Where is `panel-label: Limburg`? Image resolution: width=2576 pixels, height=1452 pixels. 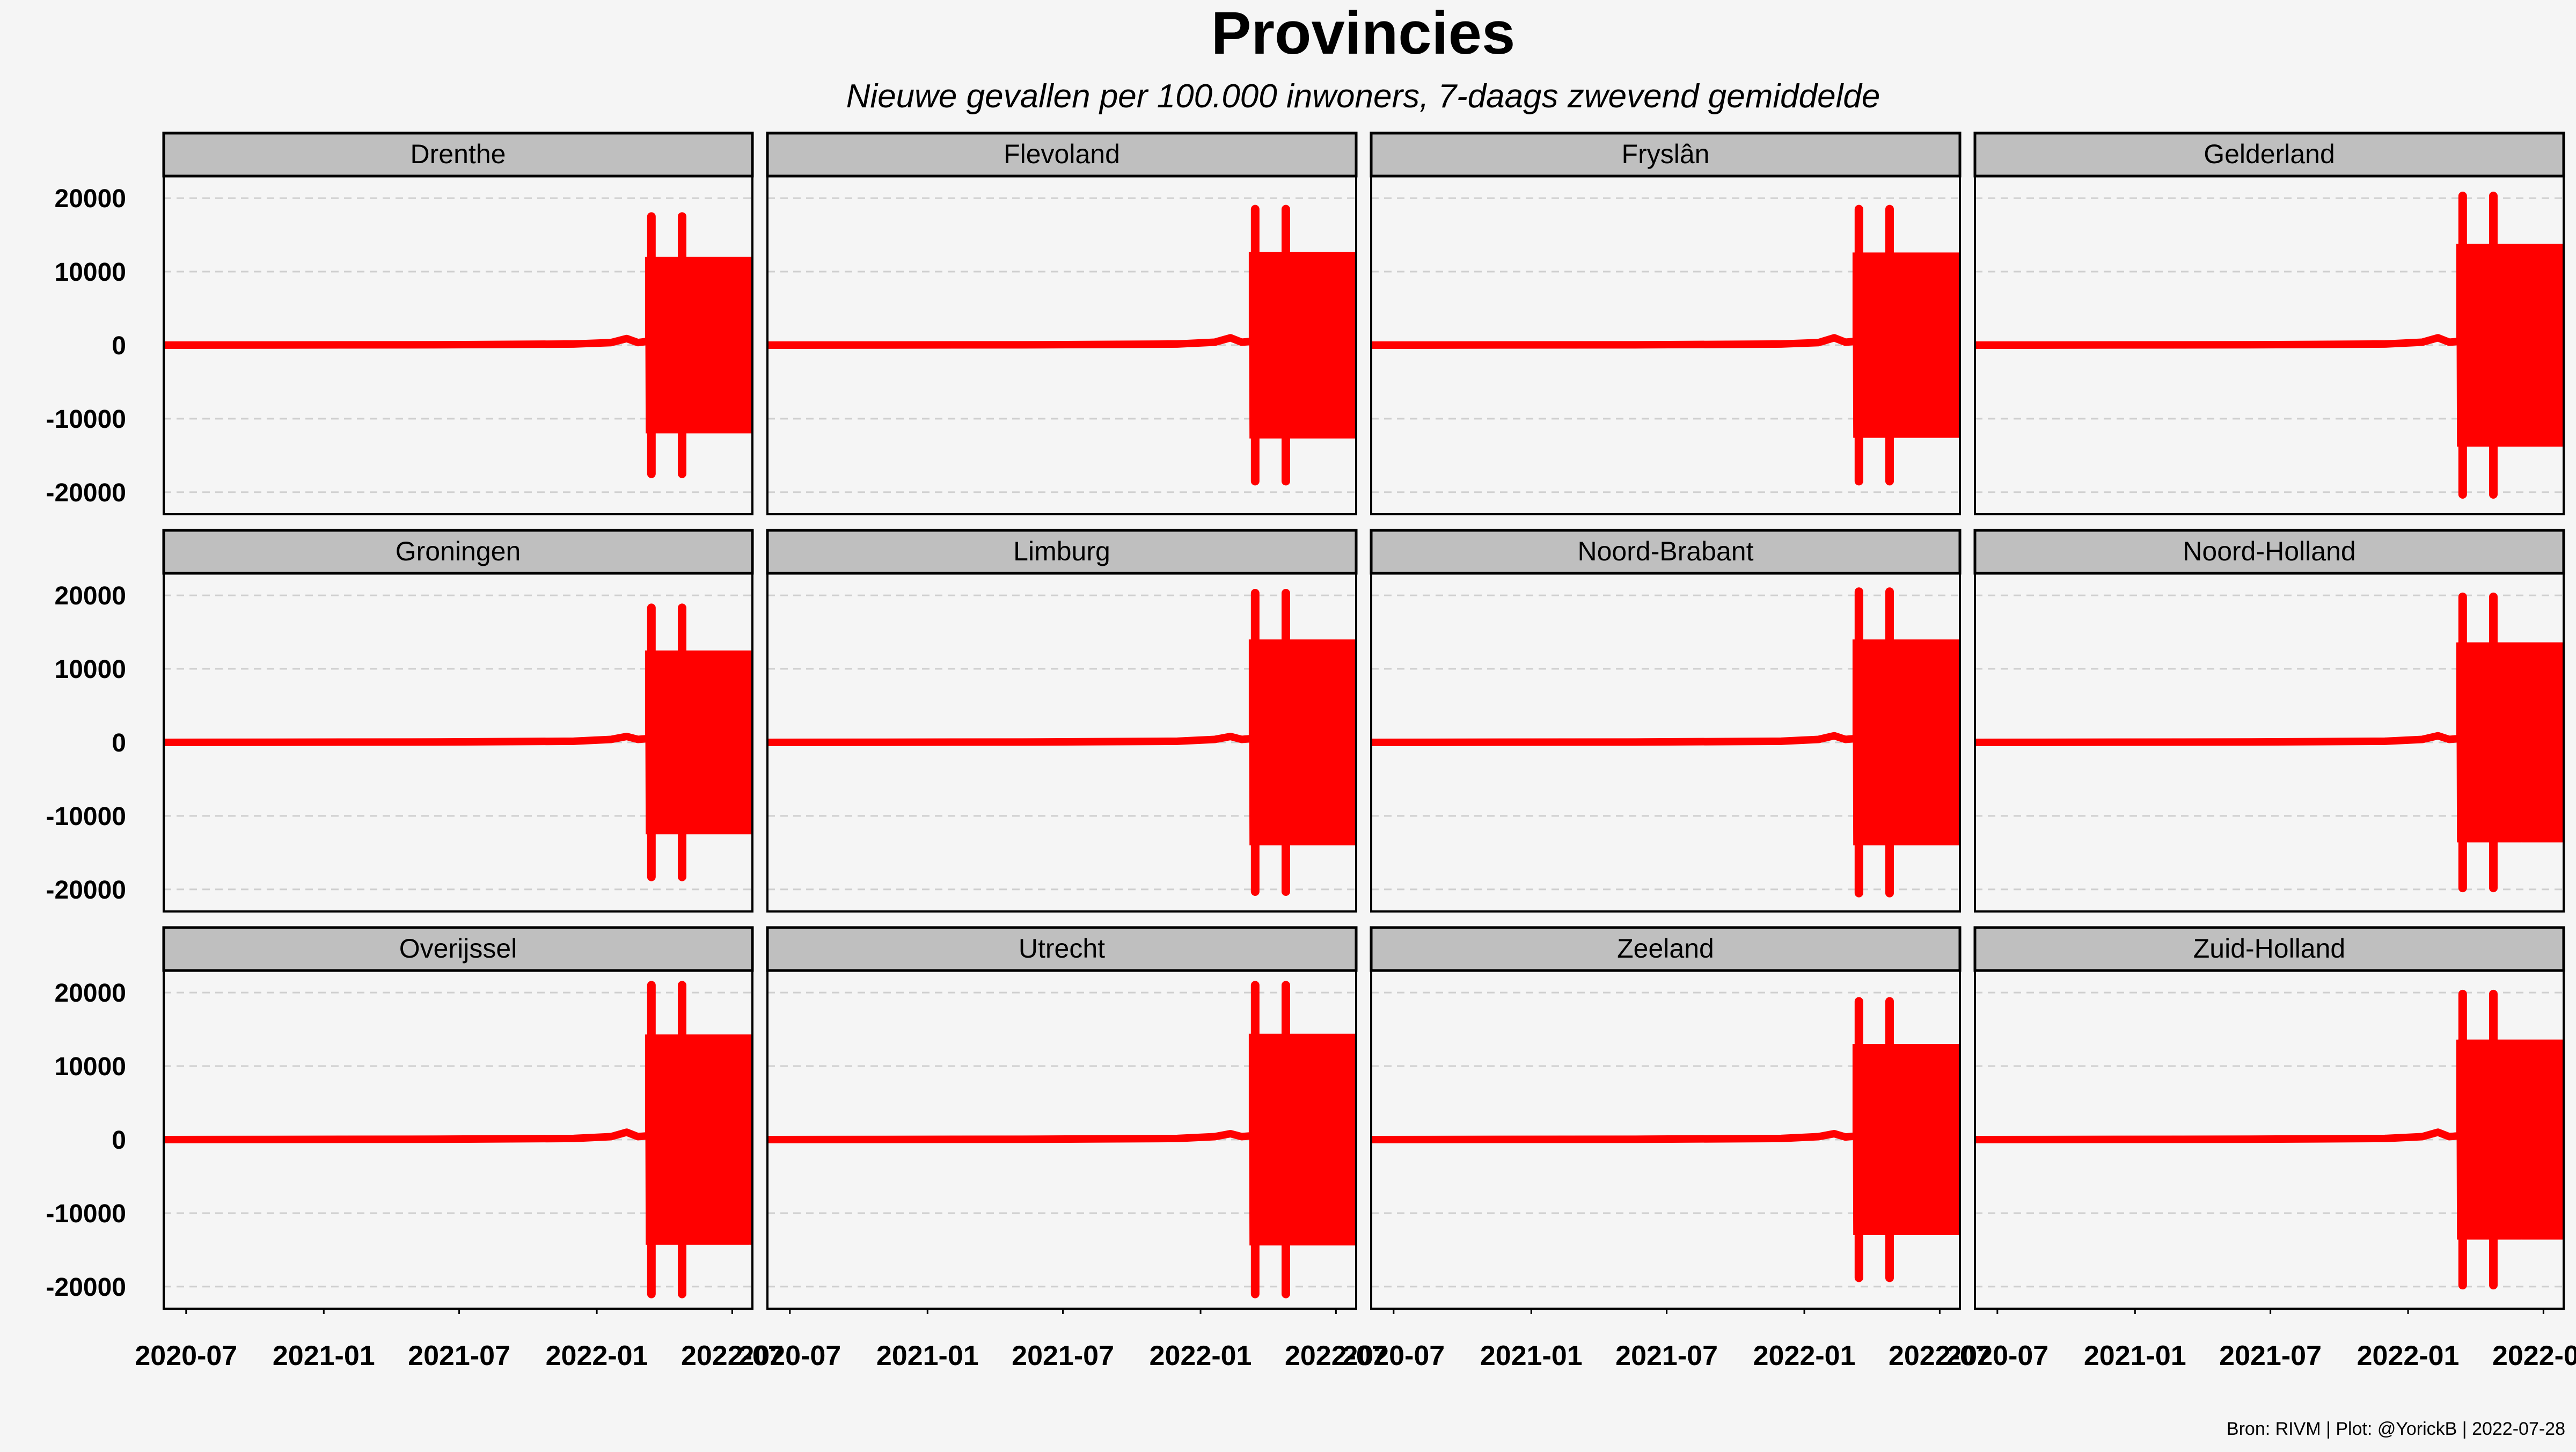
panel-label: Limburg is located at coordinates (1061, 551).